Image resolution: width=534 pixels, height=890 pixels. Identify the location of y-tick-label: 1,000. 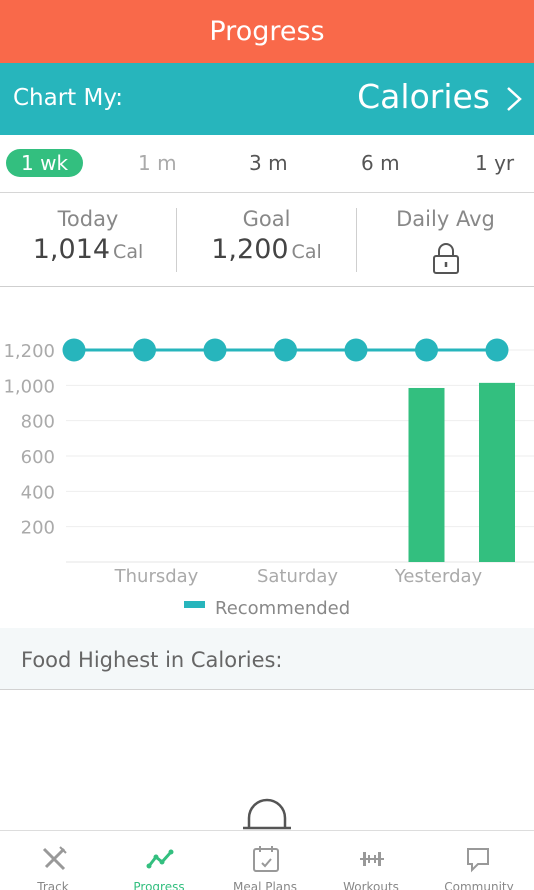
(29, 386).